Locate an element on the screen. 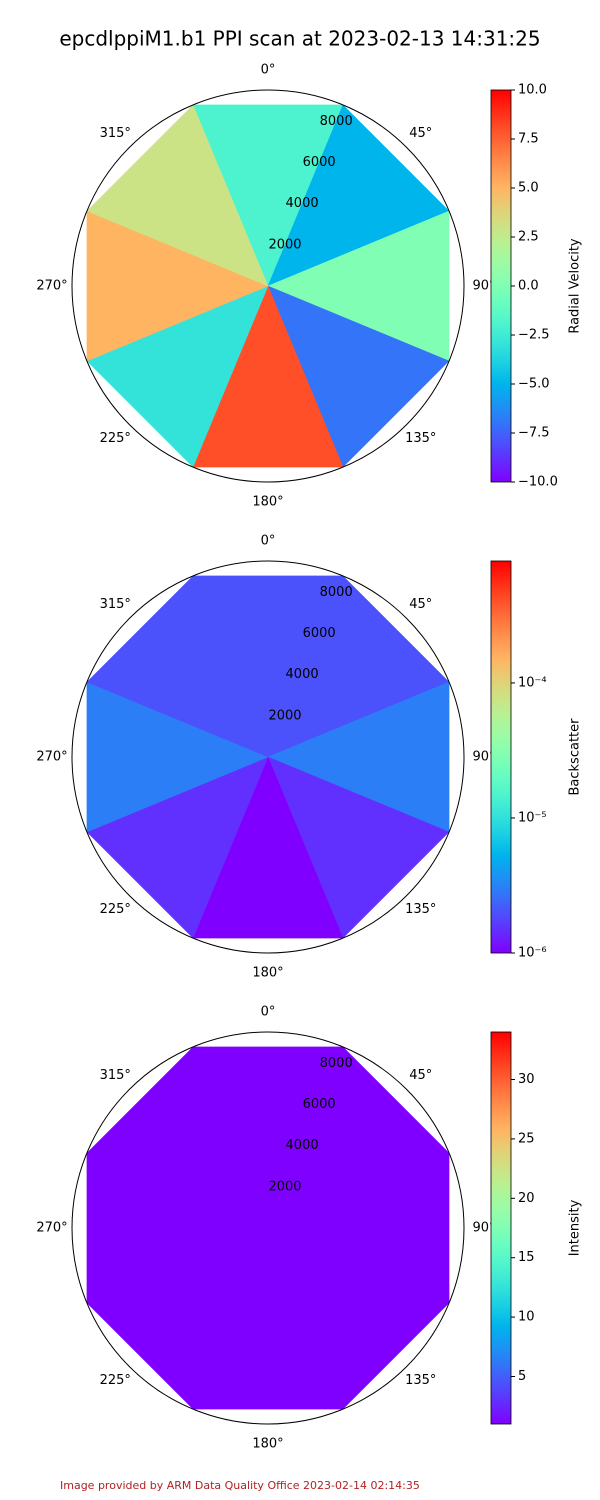 The width and height of the screenshot is (600, 1500). colorbar-tick-label: −2.5 is located at coordinates (534, 335).